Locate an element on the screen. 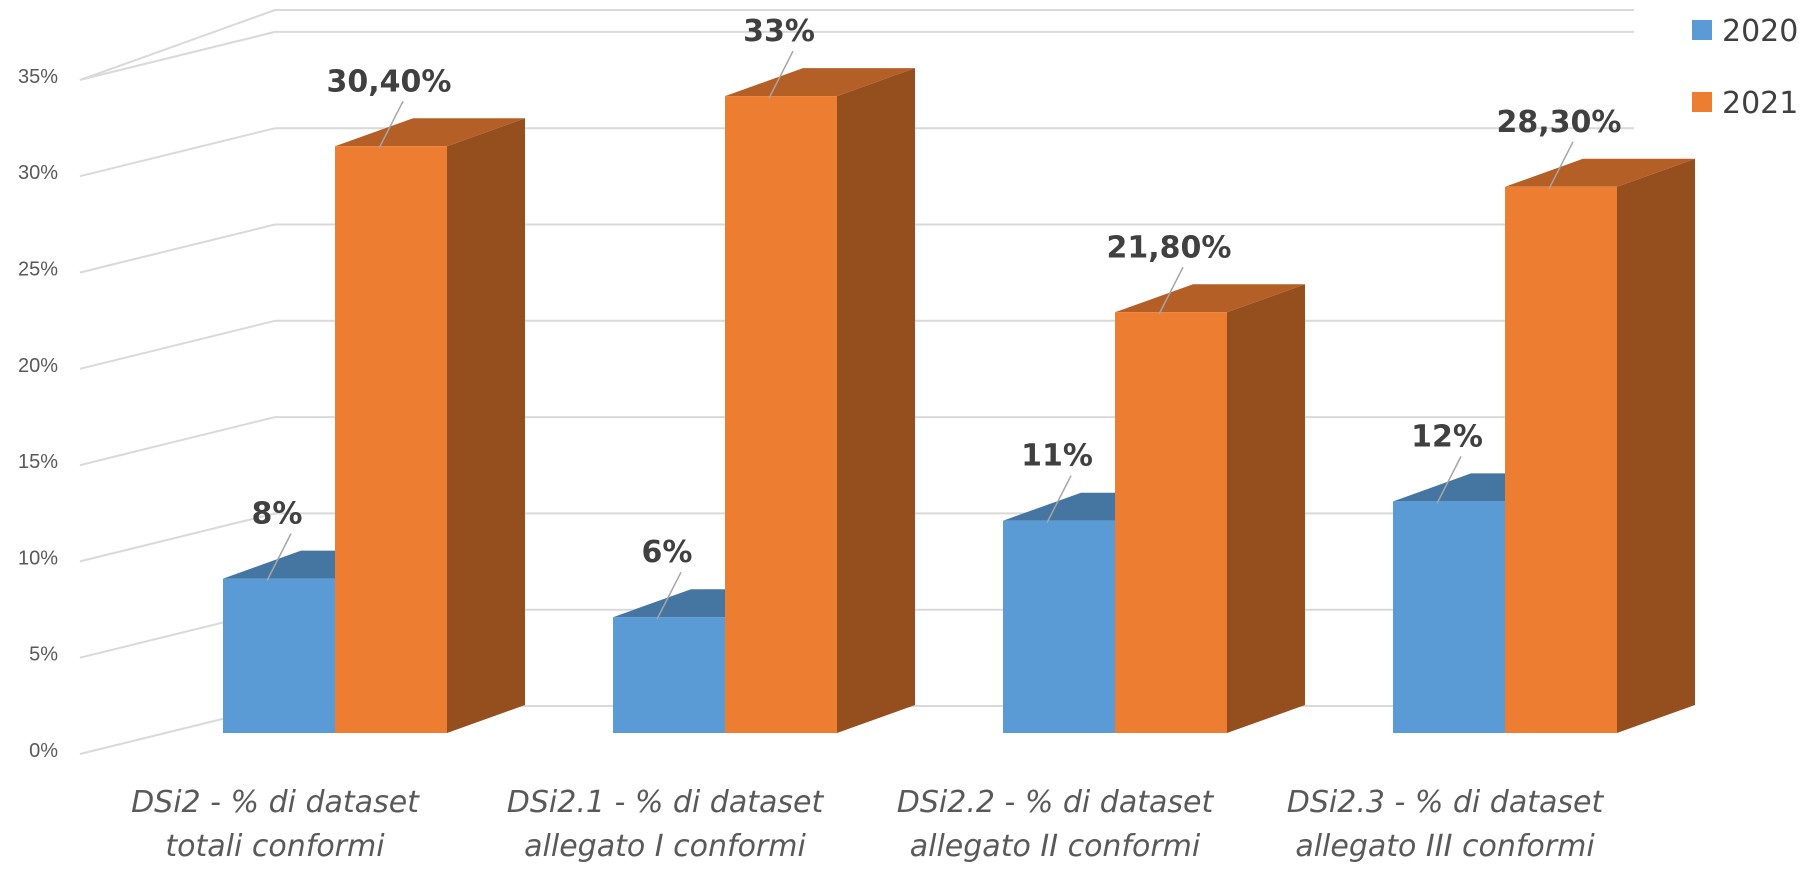 The image size is (1817, 869). data-label-2020-2: 6% is located at coordinates (667, 552).